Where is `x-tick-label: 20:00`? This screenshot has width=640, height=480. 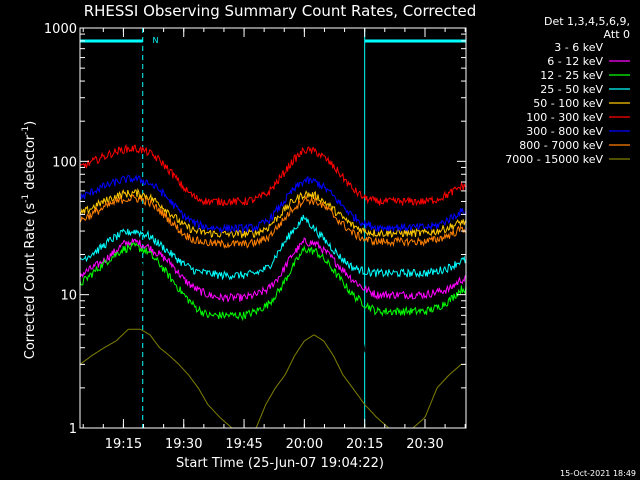 x-tick-label: 20:00 is located at coordinates (304, 444).